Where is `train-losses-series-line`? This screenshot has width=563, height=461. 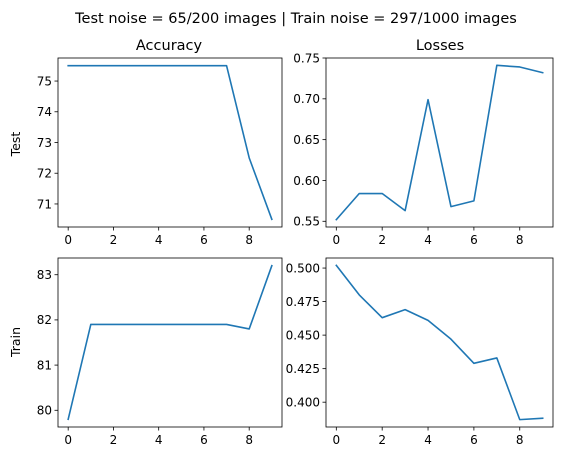 train-losses-series-line is located at coordinates (439, 342).